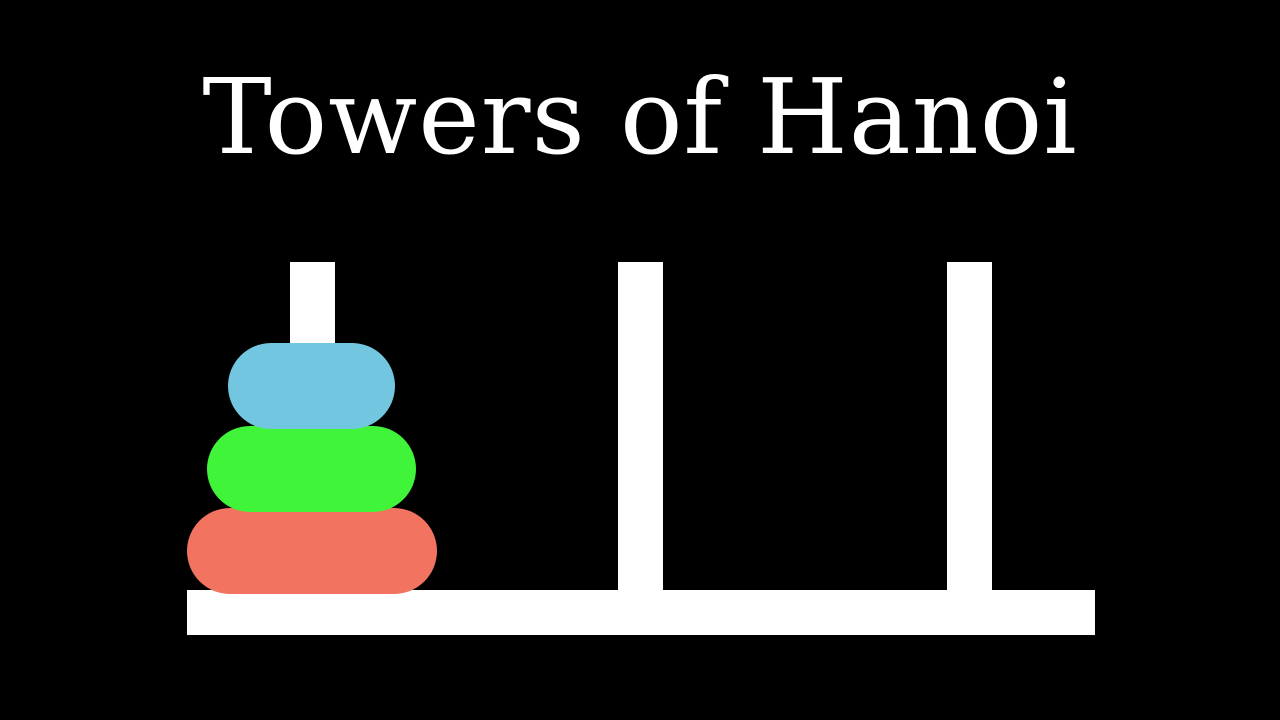 The image size is (1280, 720). What do you see at coordinates (641, 612) in the screenshot?
I see `base-platform` at bounding box center [641, 612].